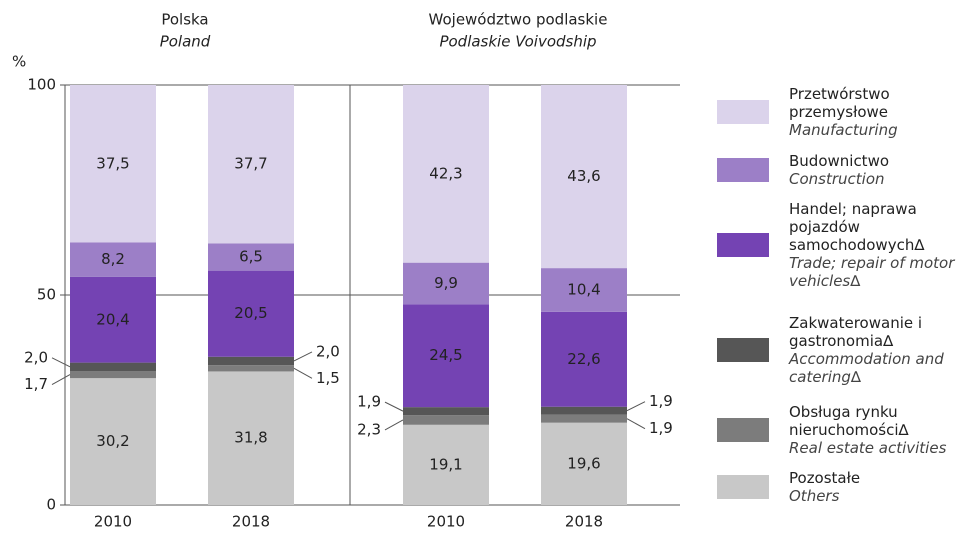 The width and height of the screenshot is (975, 534). I want to click on value-label: 1,5, so click(328, 378).